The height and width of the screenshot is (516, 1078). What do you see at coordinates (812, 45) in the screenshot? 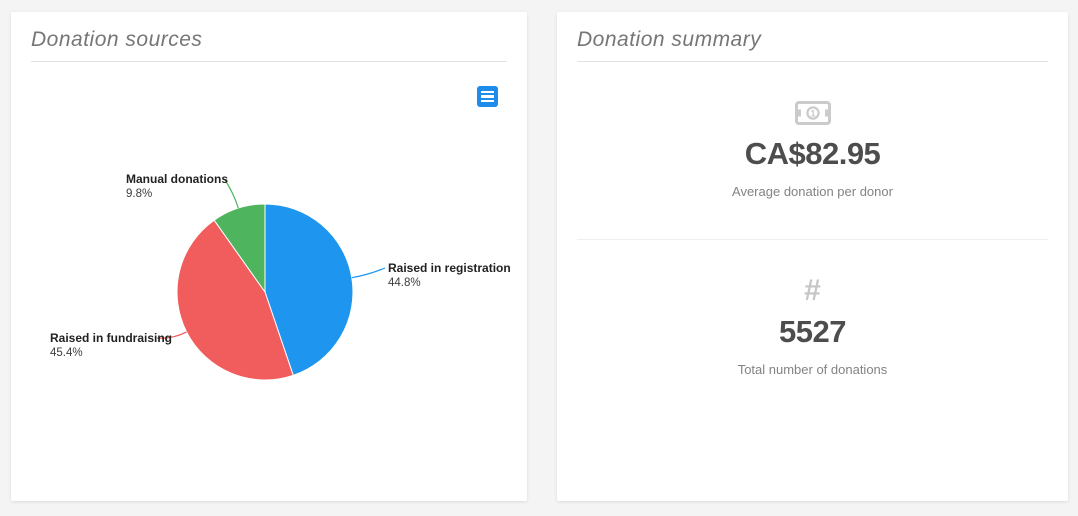
I see `donation-summary-title: Donation summary` at bounding box center [812, 45].